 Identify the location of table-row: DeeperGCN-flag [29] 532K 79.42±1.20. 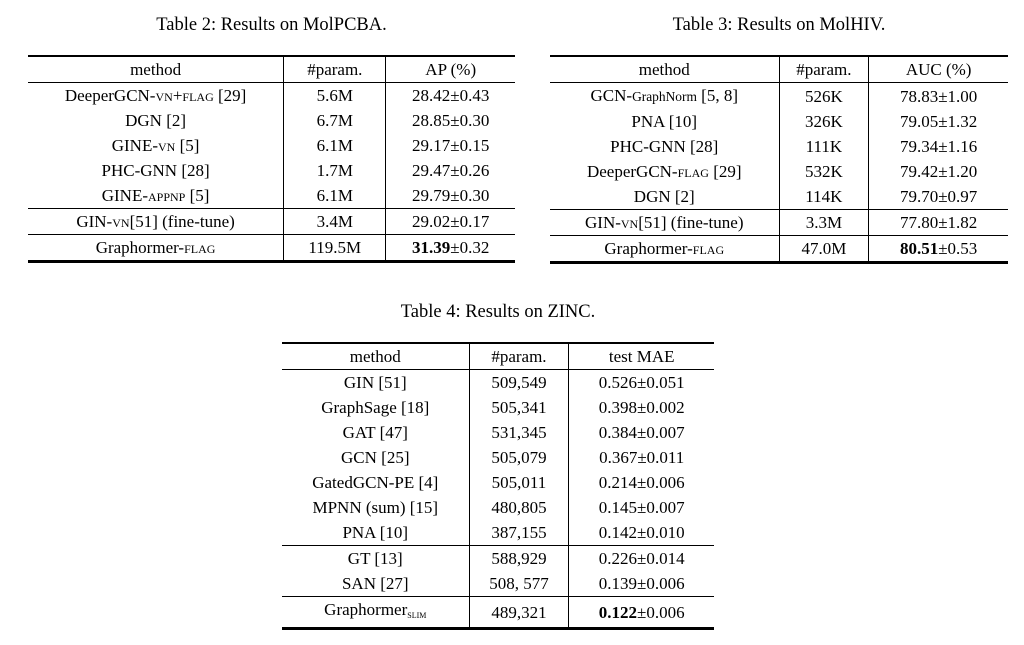
(779, 171).